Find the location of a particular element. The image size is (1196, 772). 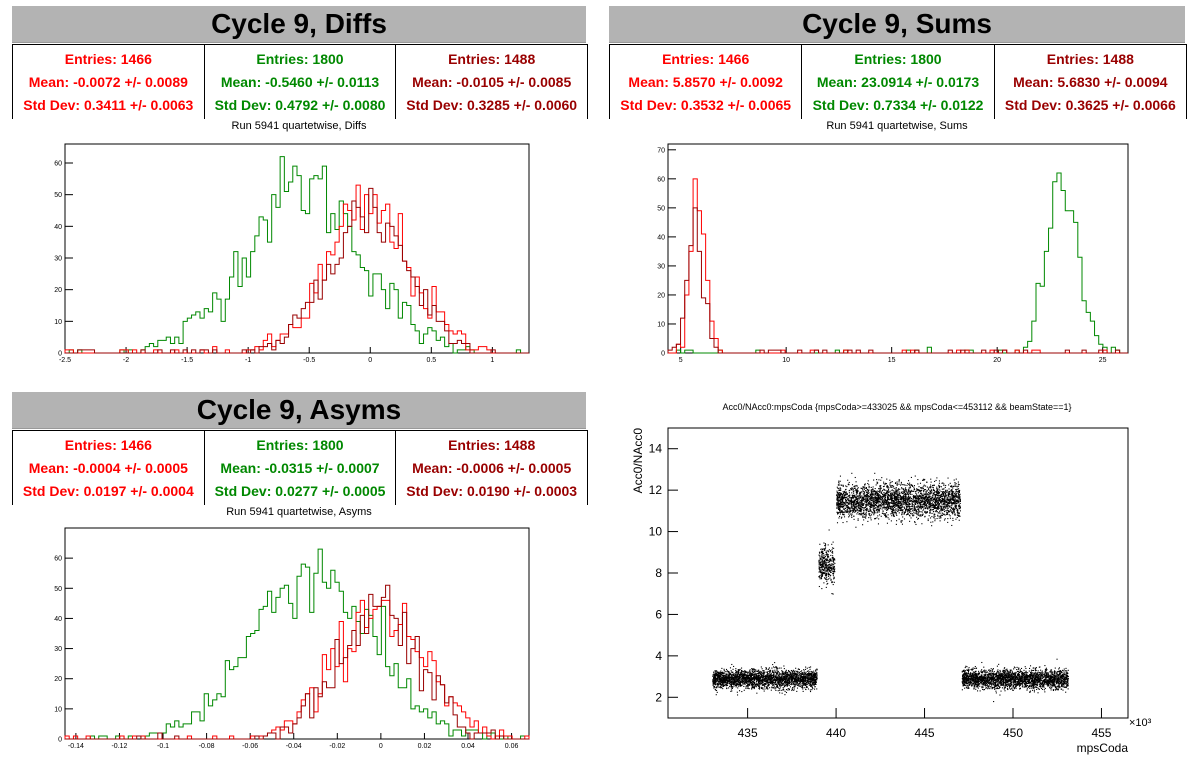

diffs-ytick-label: 40 is located at coordinates (58, 227).